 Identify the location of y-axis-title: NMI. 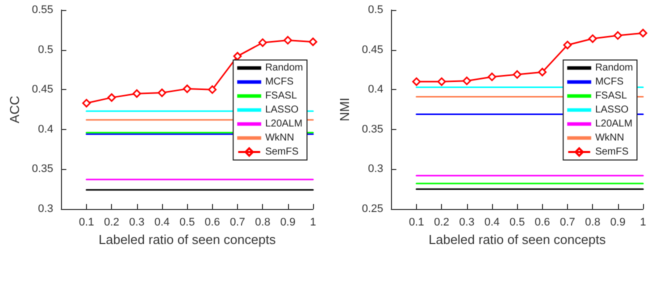
(344, 110).